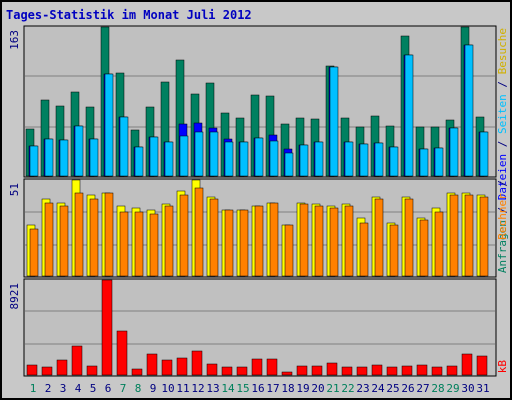 The image size is (512, 400). I want to click on day-tick-label: 20, so click(317, 388).